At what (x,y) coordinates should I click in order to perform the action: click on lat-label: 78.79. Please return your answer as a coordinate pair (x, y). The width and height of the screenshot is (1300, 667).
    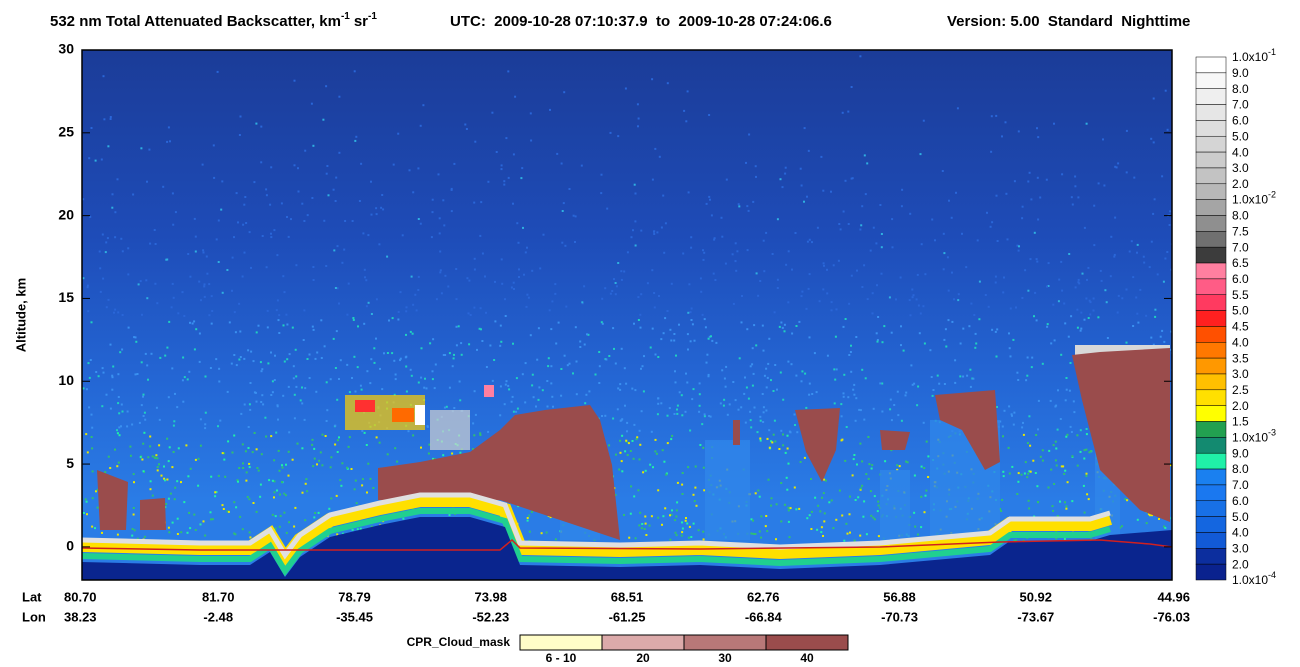
    Looking at the image, I should click on (354, 596).